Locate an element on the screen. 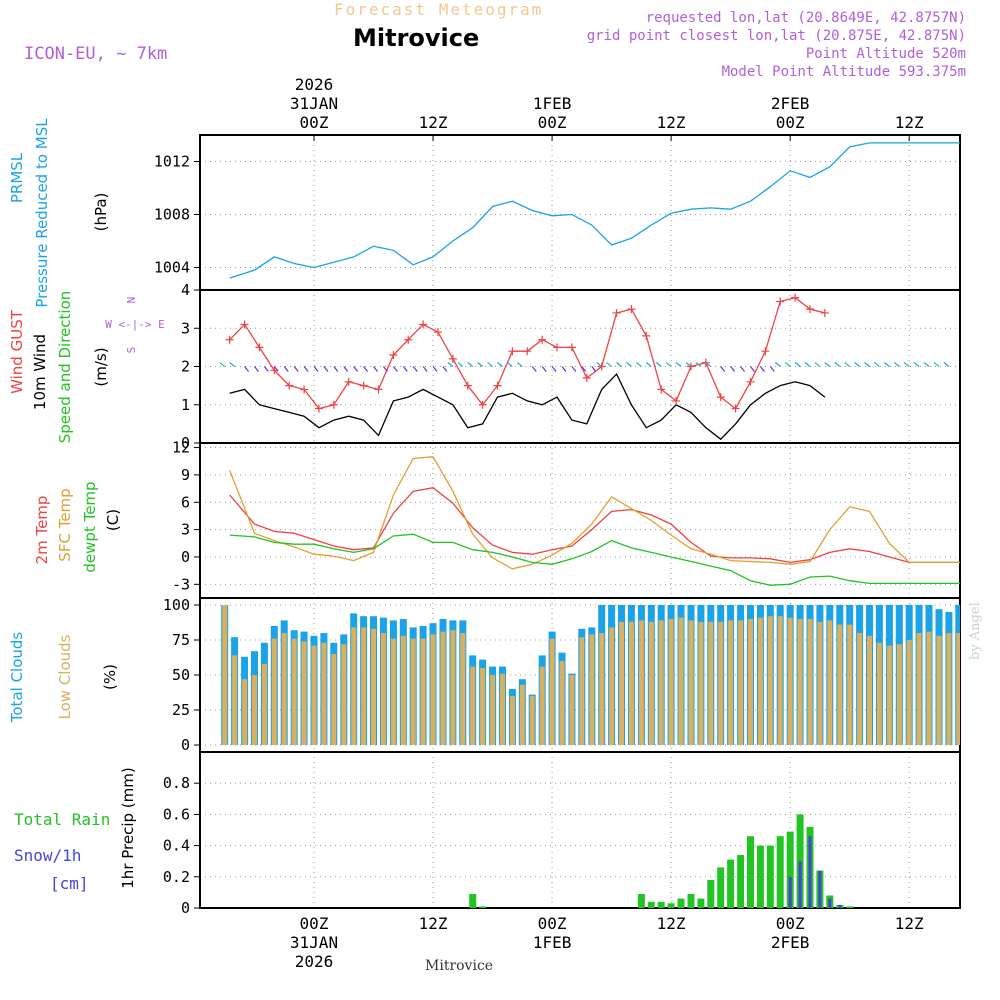 The height and width of the screenshot is (1000, 1000). bottom-axis-label: 00Z is located at coordinates (790, 923).